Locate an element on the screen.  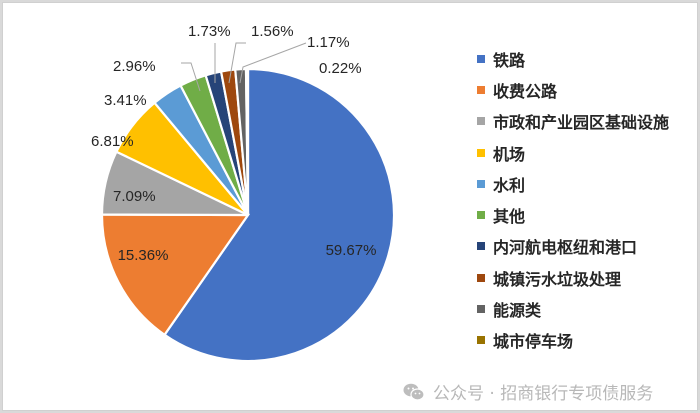
legend-item-sewage: 城镇污水垃圾处理 is located at coordinates (573, 277).